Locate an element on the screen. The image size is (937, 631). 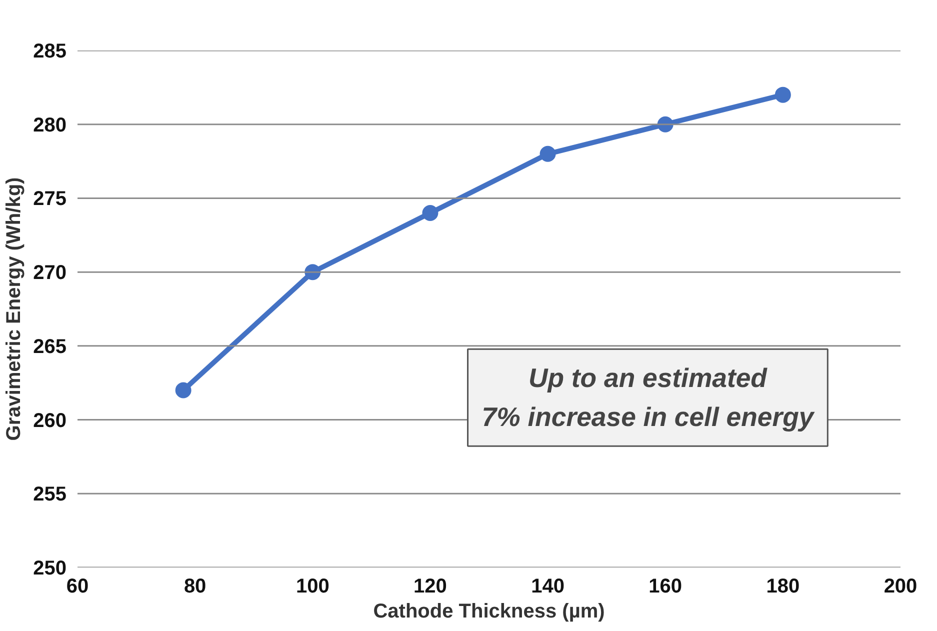
y-tick-label: 280 is located at coordinates (50, 125).